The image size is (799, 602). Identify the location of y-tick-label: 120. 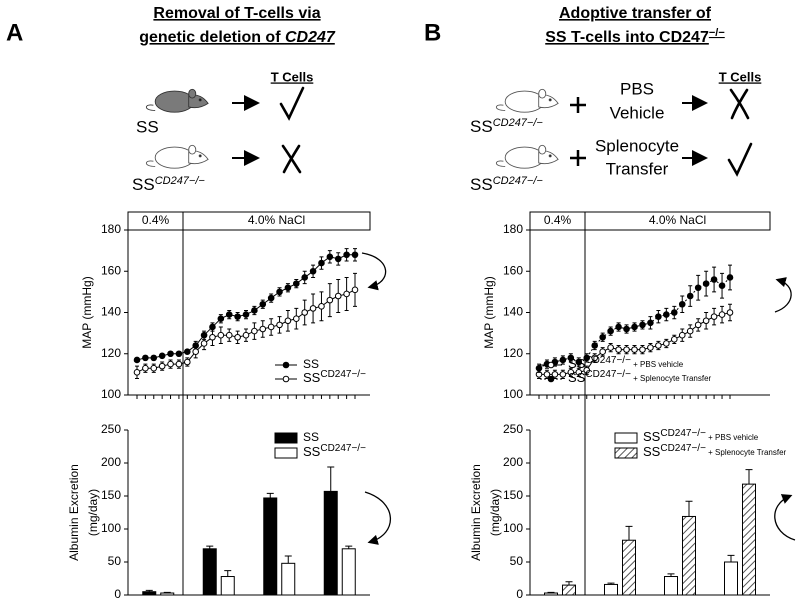
(111, 353).